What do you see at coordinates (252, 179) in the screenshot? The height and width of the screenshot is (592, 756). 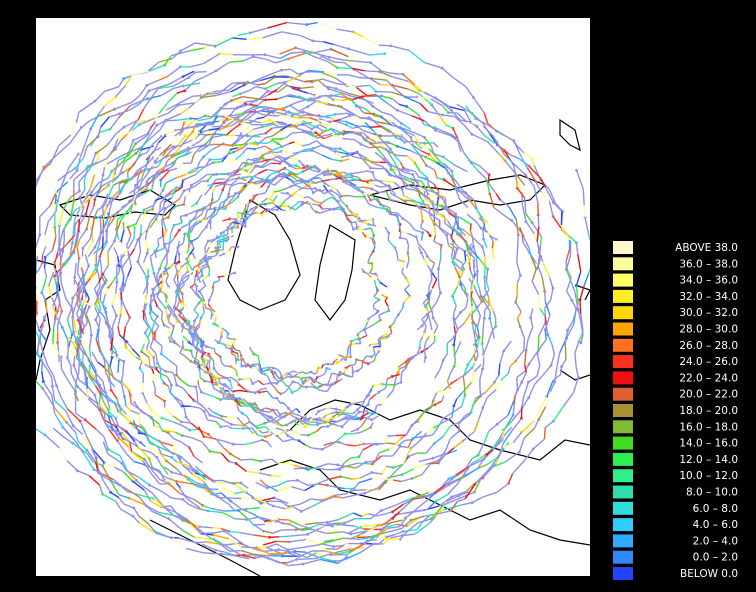 I see `track-point` at bounding box center [252, 179].